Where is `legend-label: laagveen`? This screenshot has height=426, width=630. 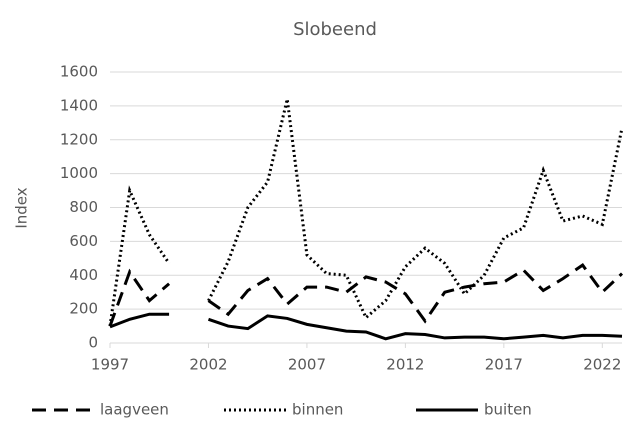
legend-label: laagveen is located at coordinates (134, 410).